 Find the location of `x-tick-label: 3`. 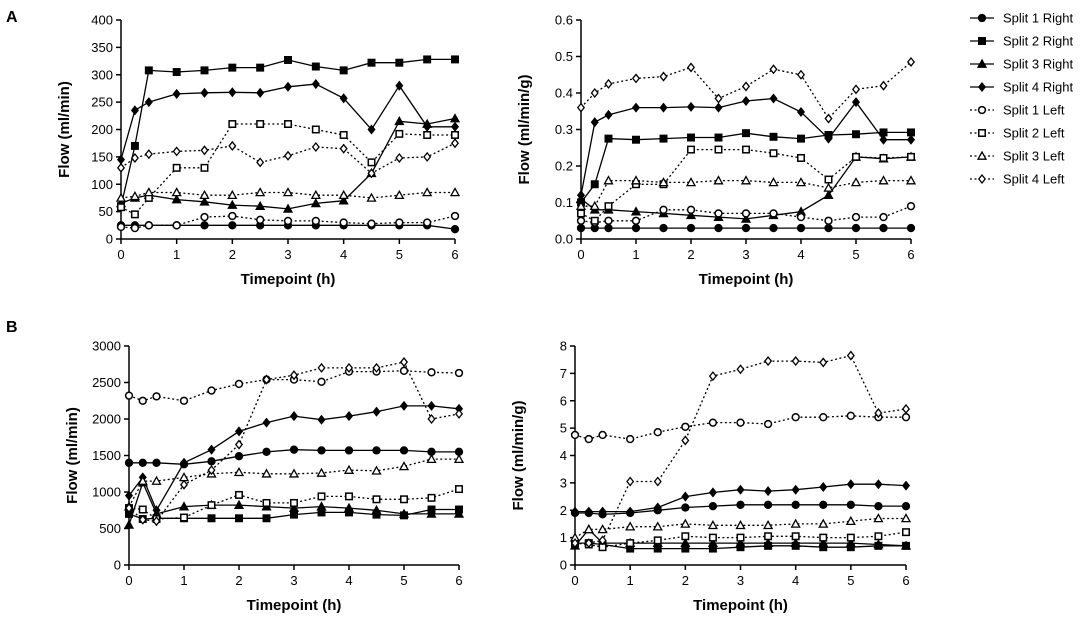

x-tick-label: 3 is located at coordinates (740, 580).